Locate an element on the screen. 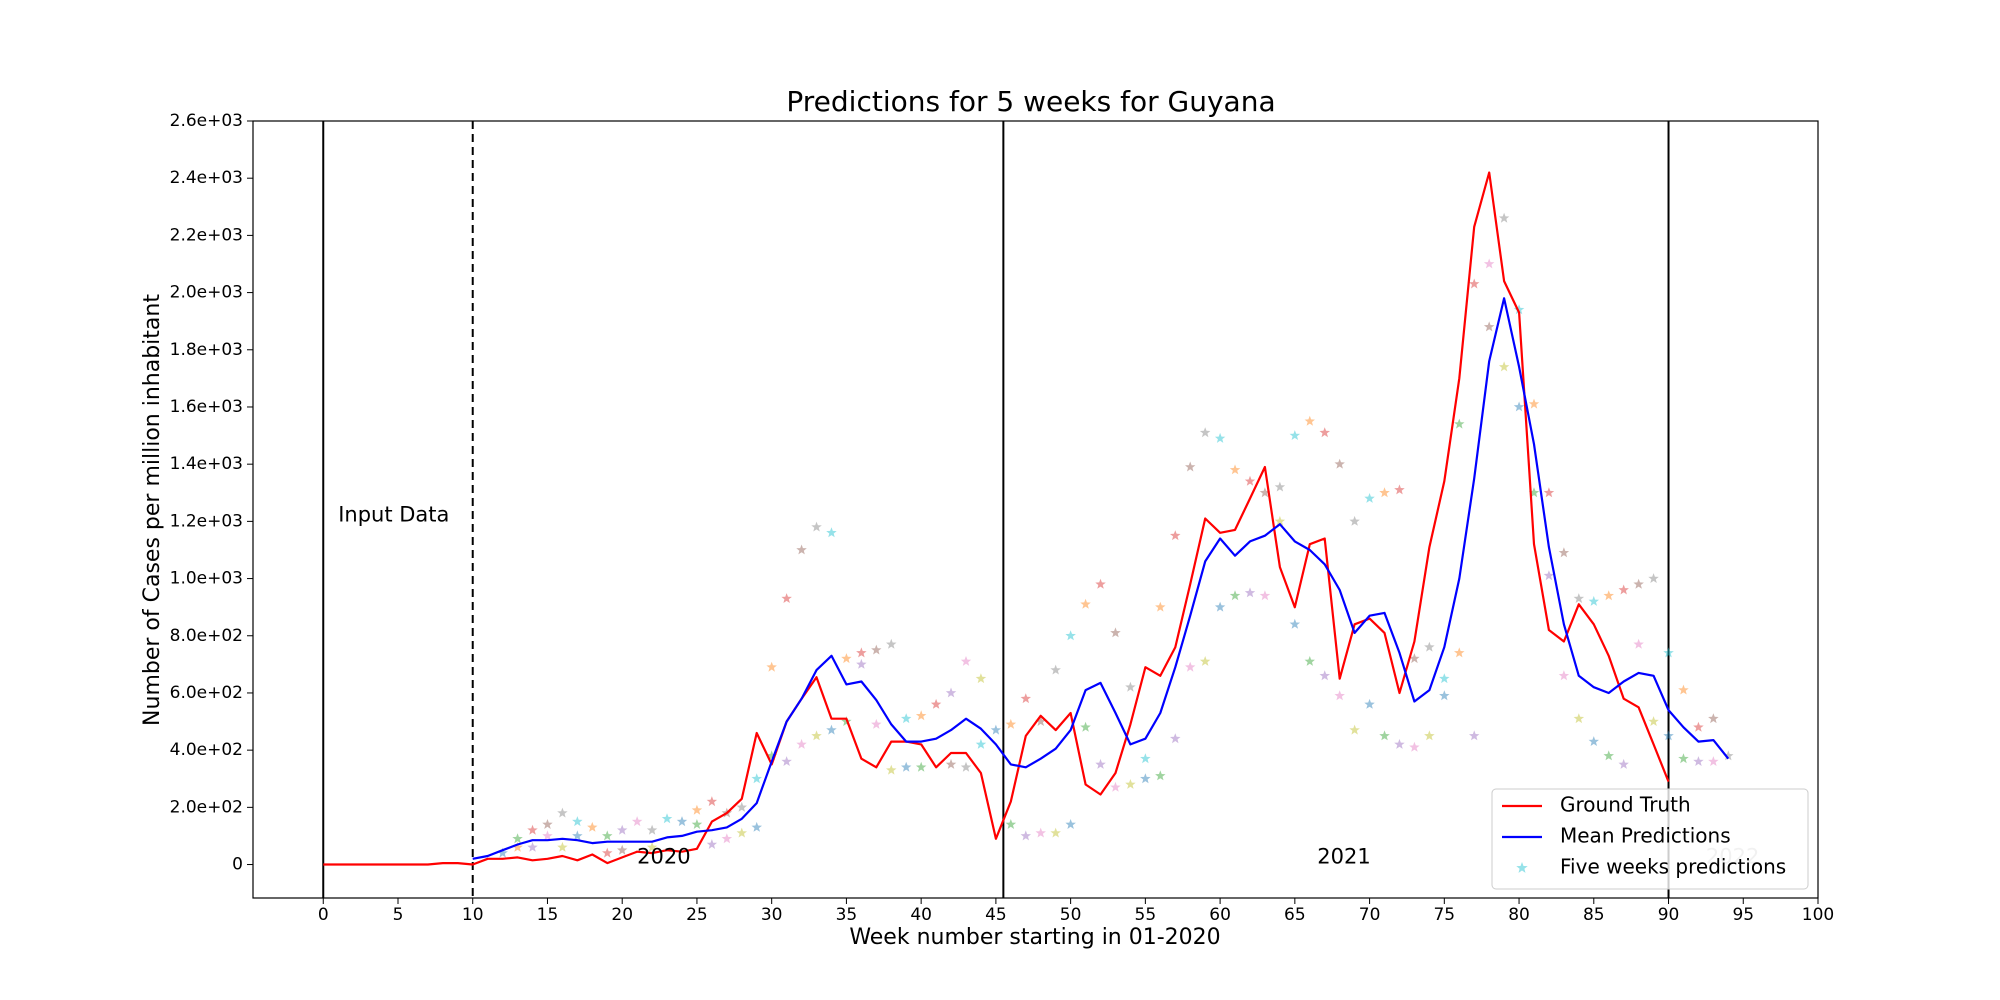  x-tick-label: 15 is located at coordinates (548, 915).